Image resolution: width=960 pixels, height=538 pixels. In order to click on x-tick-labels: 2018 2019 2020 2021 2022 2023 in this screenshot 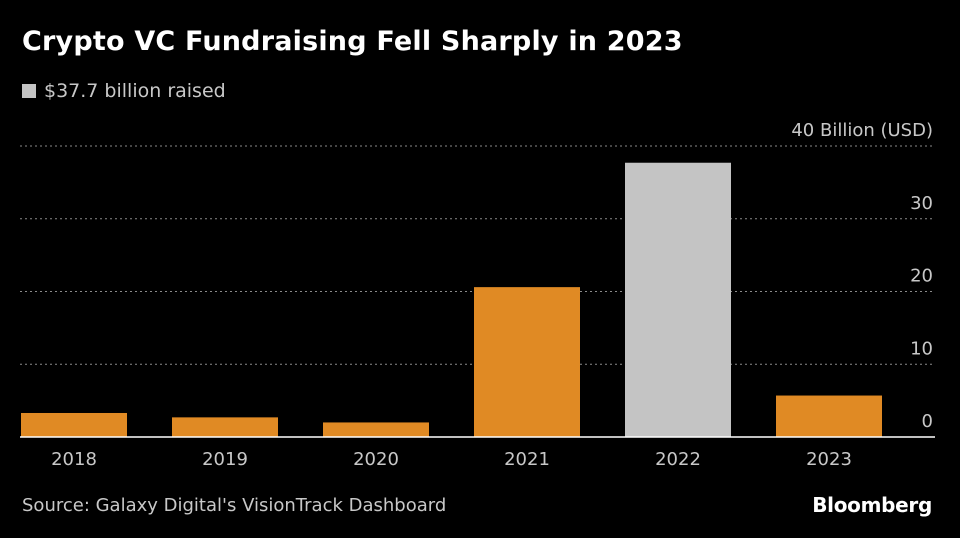, I will do `click(451, 459)`.